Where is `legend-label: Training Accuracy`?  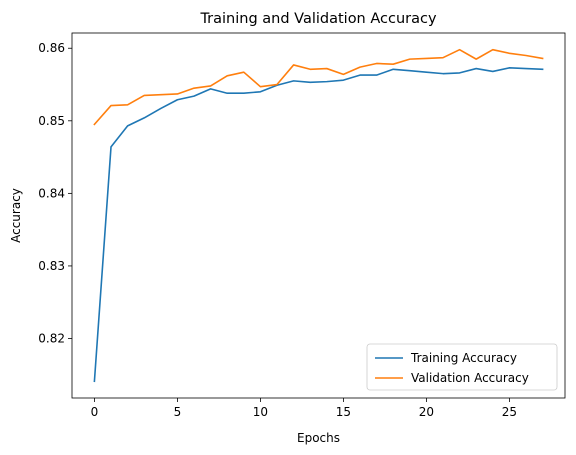 legend-label: Training Accuracy is located at coordinates (463, 358).